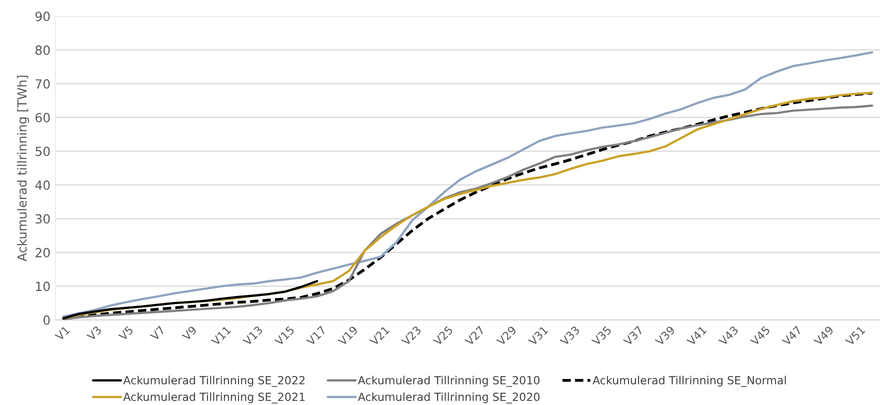  I want to click on x-tick-label: V37, so click(633, 336).